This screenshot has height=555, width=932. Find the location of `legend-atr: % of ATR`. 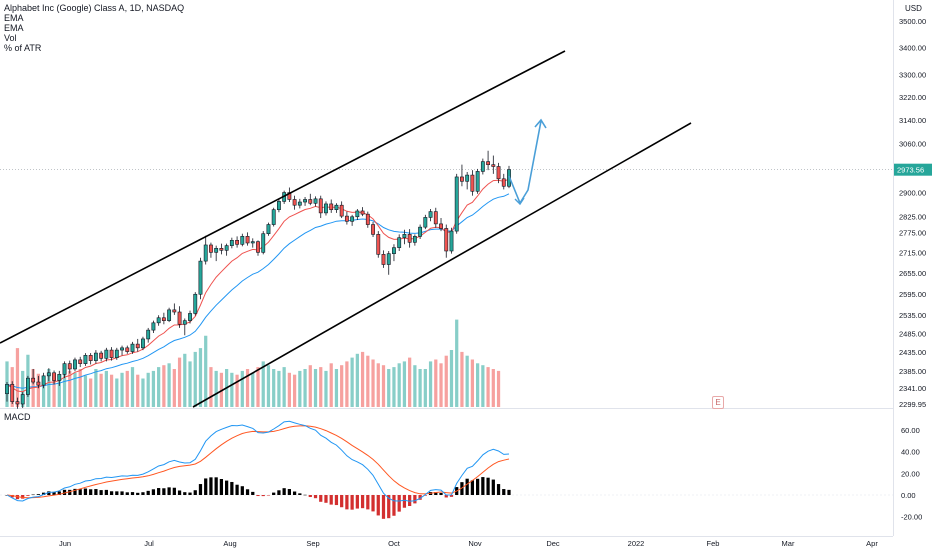

legend-atr: % of ATR is located at coordinates (23, 48).